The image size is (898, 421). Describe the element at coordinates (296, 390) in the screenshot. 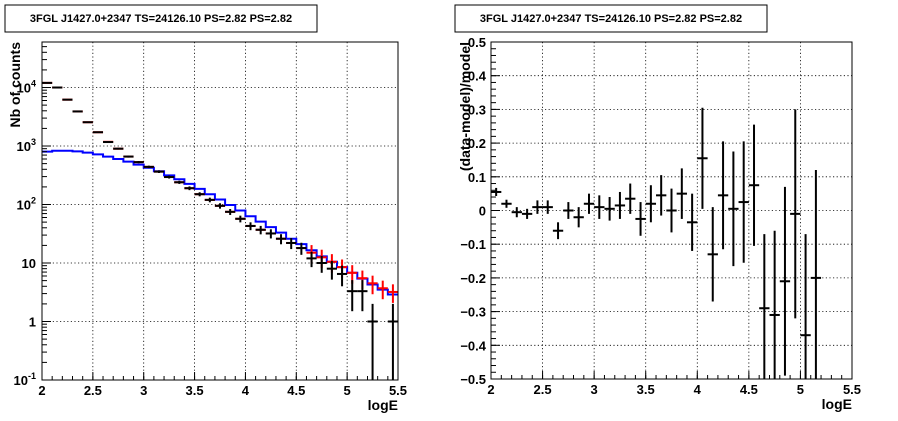

I see `left-x-tick-label: 4.5` at that location.